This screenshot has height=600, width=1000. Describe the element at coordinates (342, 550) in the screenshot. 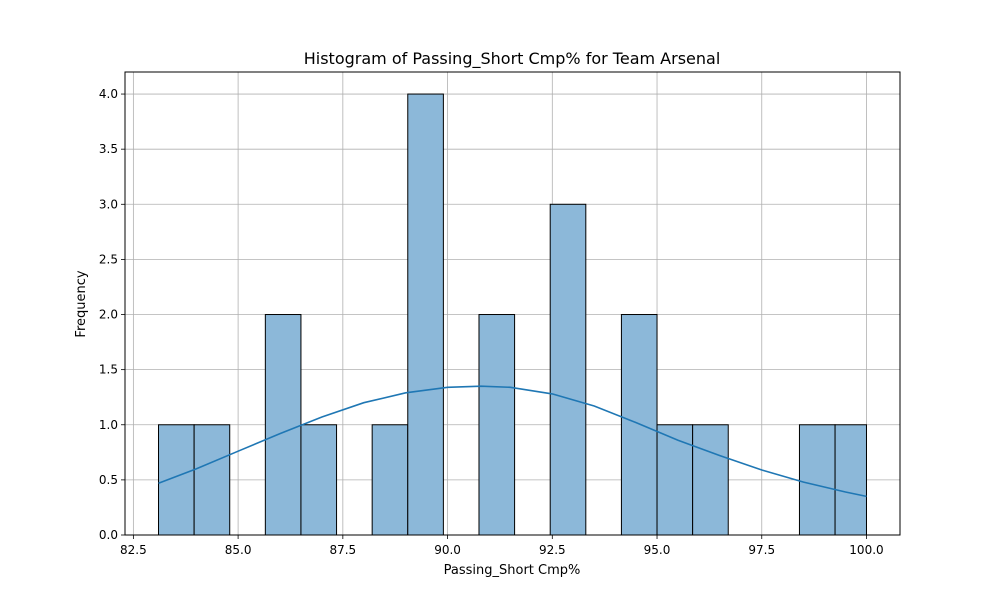

I see `x-tick-label: 87.5` at that location.